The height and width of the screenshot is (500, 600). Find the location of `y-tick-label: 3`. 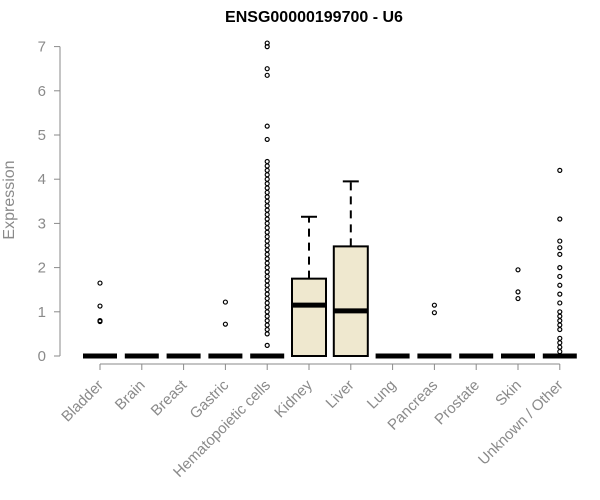

y-tick-label: 3 is located at coordinates (42, 223).